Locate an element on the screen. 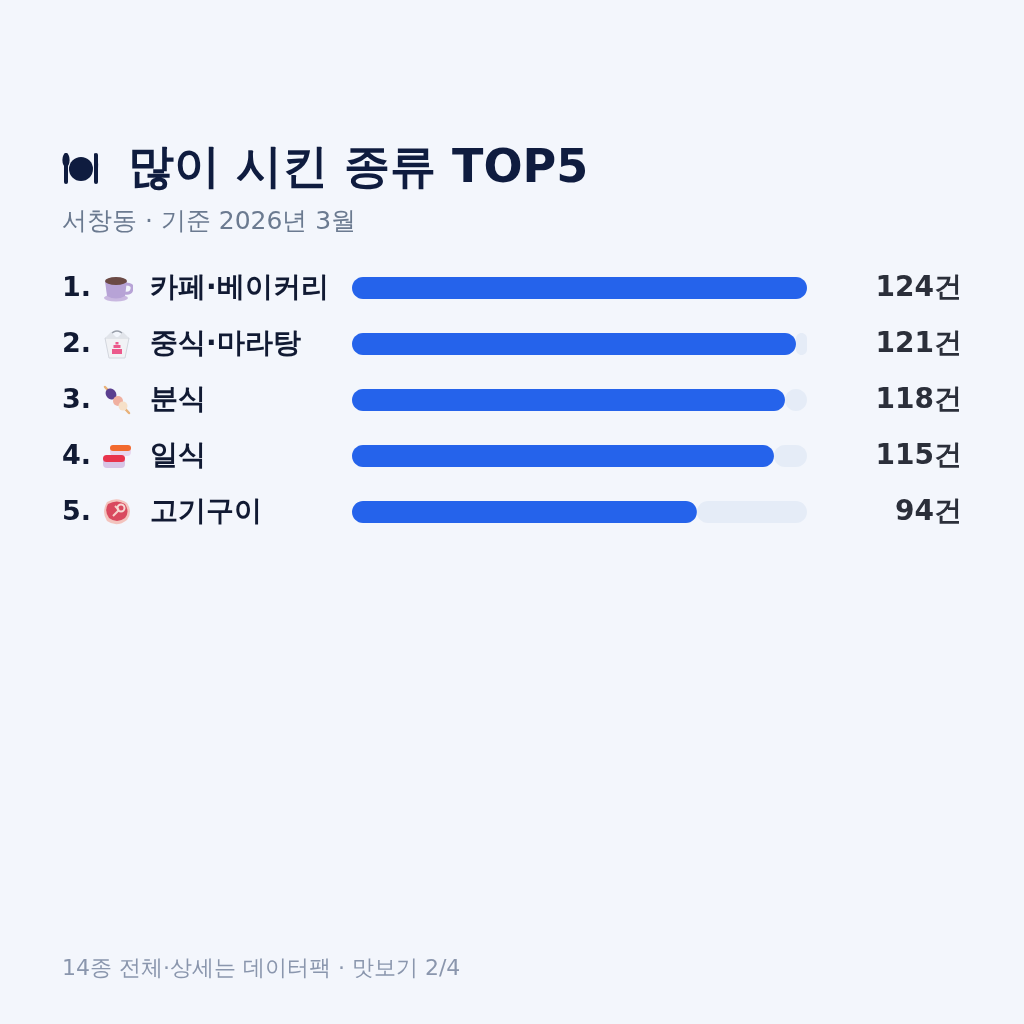 The image size is (1024, 1024). data-label: 118건 is located at coordinates (918, 398).